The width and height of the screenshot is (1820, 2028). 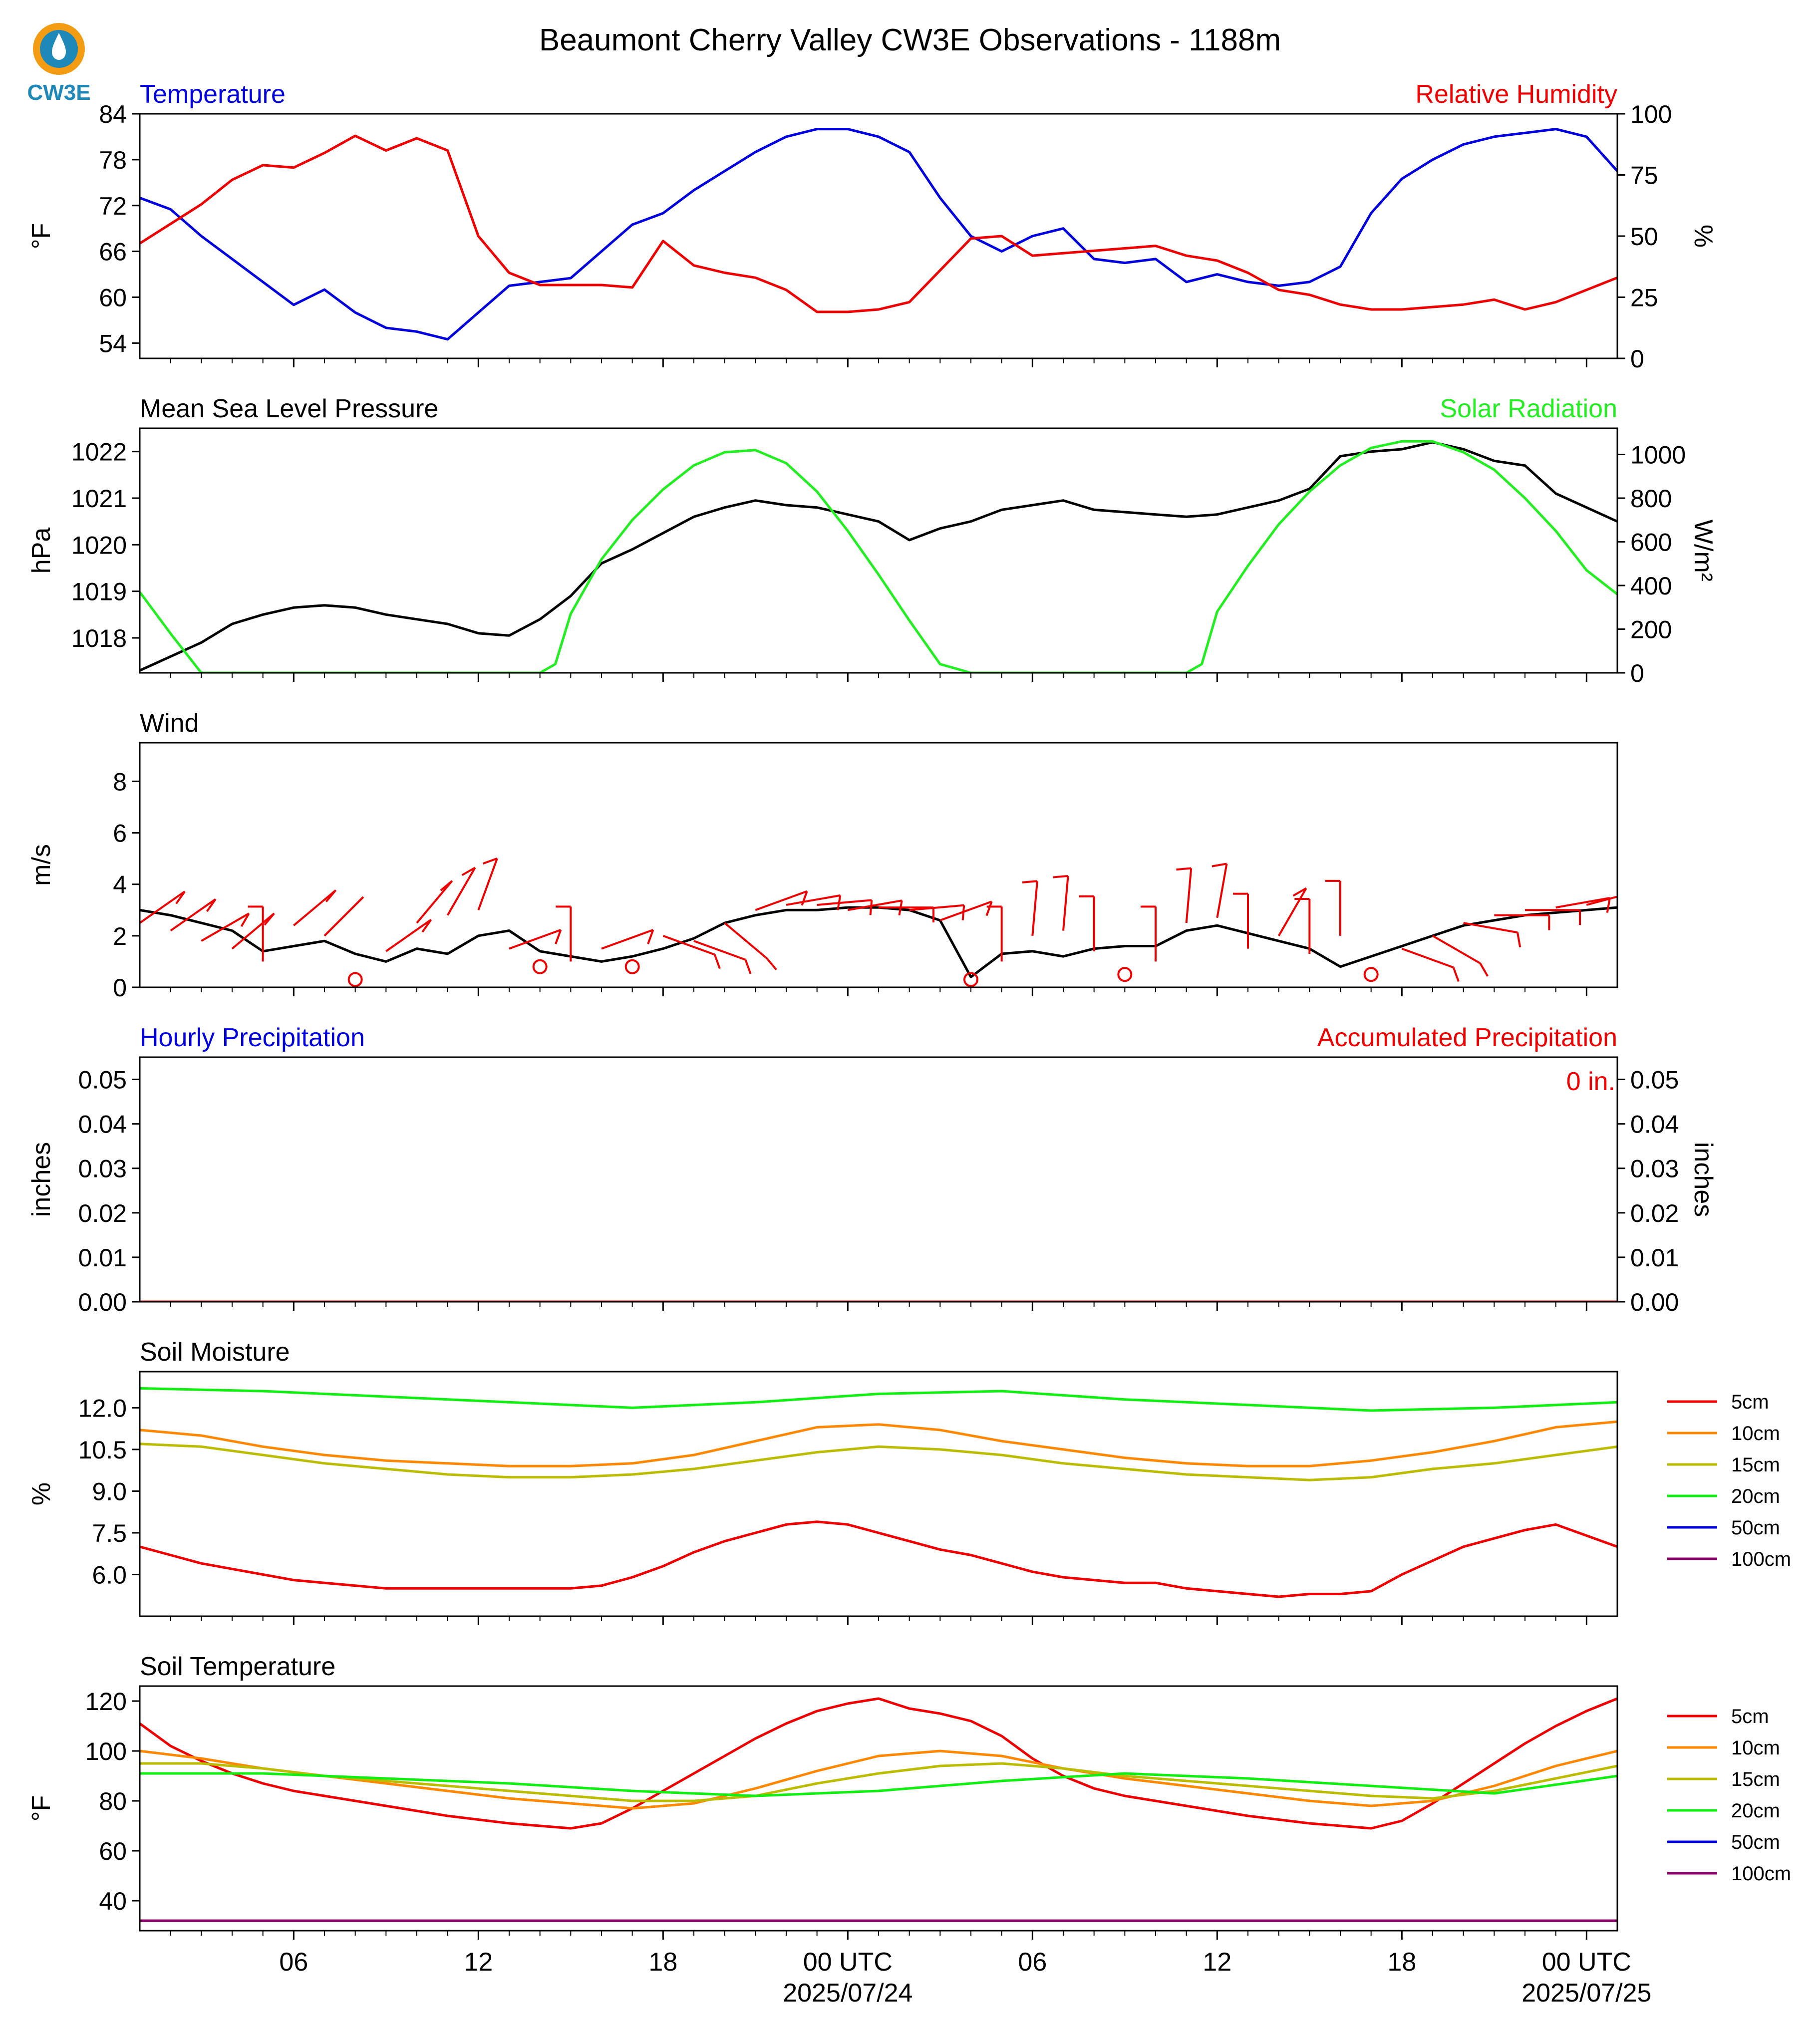 What do you see at coordinates (1703, 236) in the screenshot?
I see `y-right-axis-label: %` at bounding box center [1703, 236].